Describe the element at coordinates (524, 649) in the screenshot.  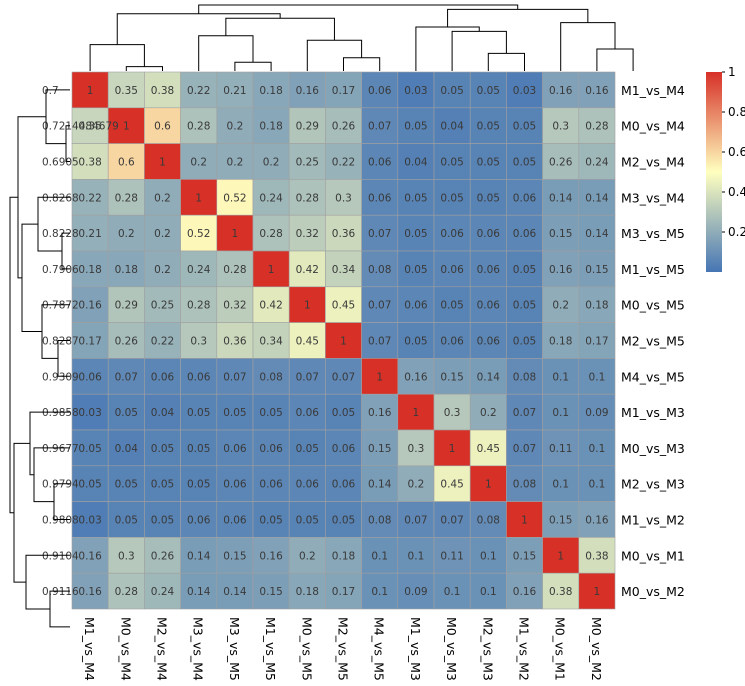
I see `column-label: M1_vs_M2` at that location.